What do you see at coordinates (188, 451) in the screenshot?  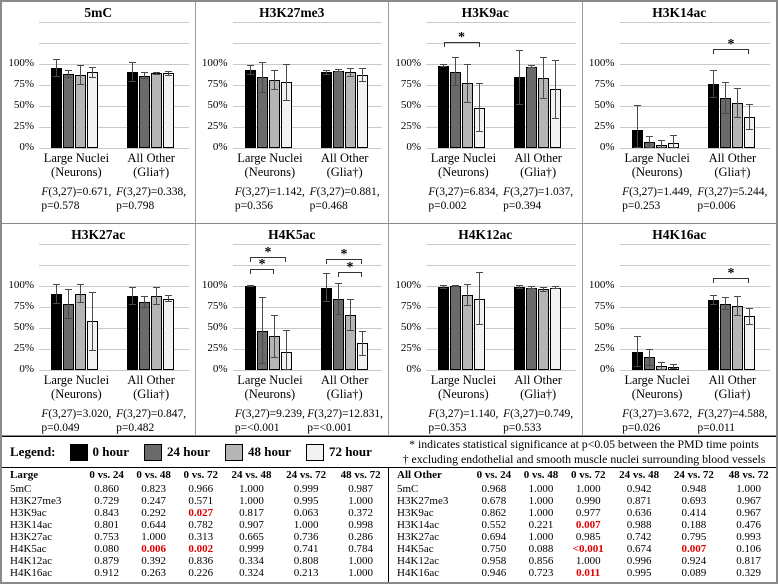 I see `legend-item-label: 24 hour` at bounding box center [188, 451].